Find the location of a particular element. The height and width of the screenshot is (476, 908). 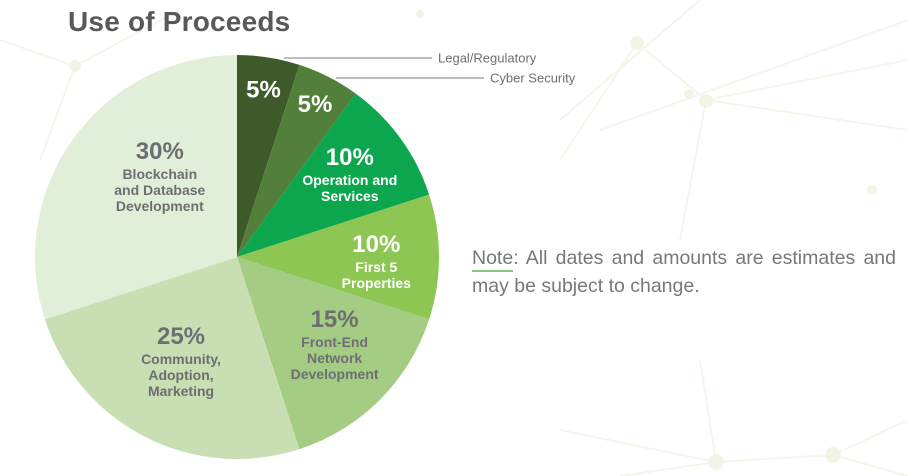

pie-slice-label-legal-regulatory: 5% is located at coordinates (263, 89).